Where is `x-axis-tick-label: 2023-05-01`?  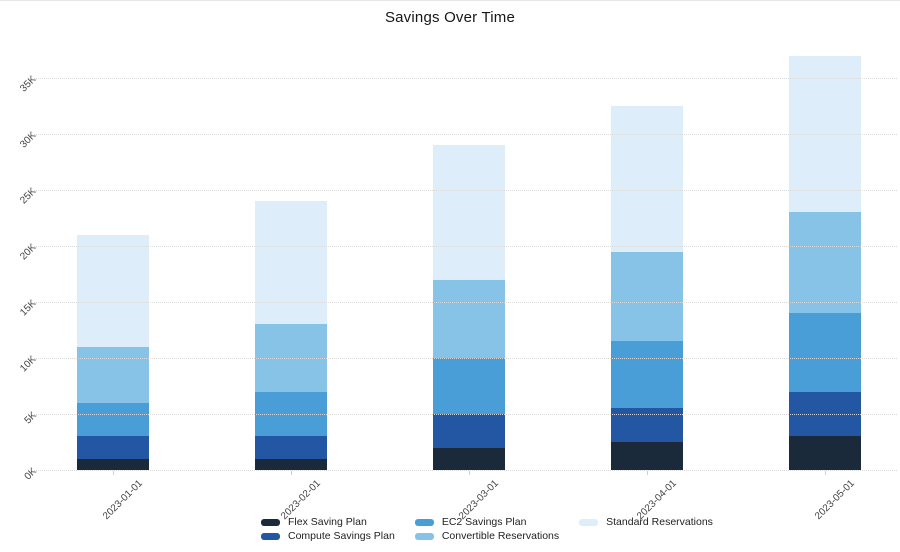
x-axis-tick-label: 2023-05-01 is located at coordinates (834, 500).